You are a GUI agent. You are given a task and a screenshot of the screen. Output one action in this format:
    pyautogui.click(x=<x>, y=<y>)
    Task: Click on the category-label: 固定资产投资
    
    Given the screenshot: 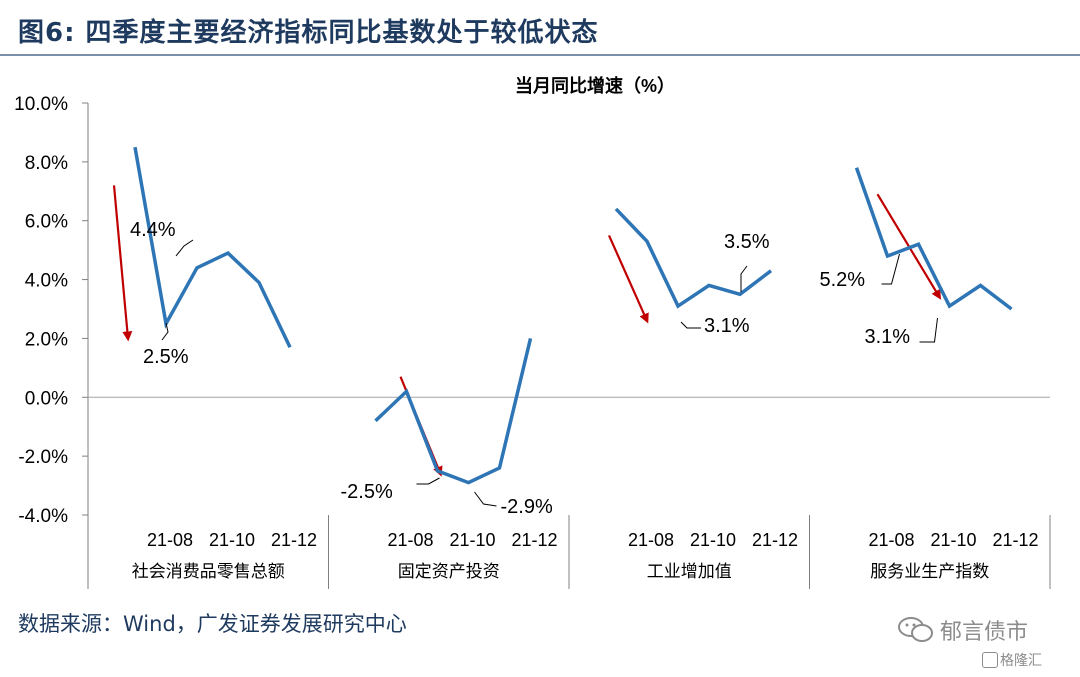 What is the action you would take?
    pyautogui.click(x=449, y=571)
    